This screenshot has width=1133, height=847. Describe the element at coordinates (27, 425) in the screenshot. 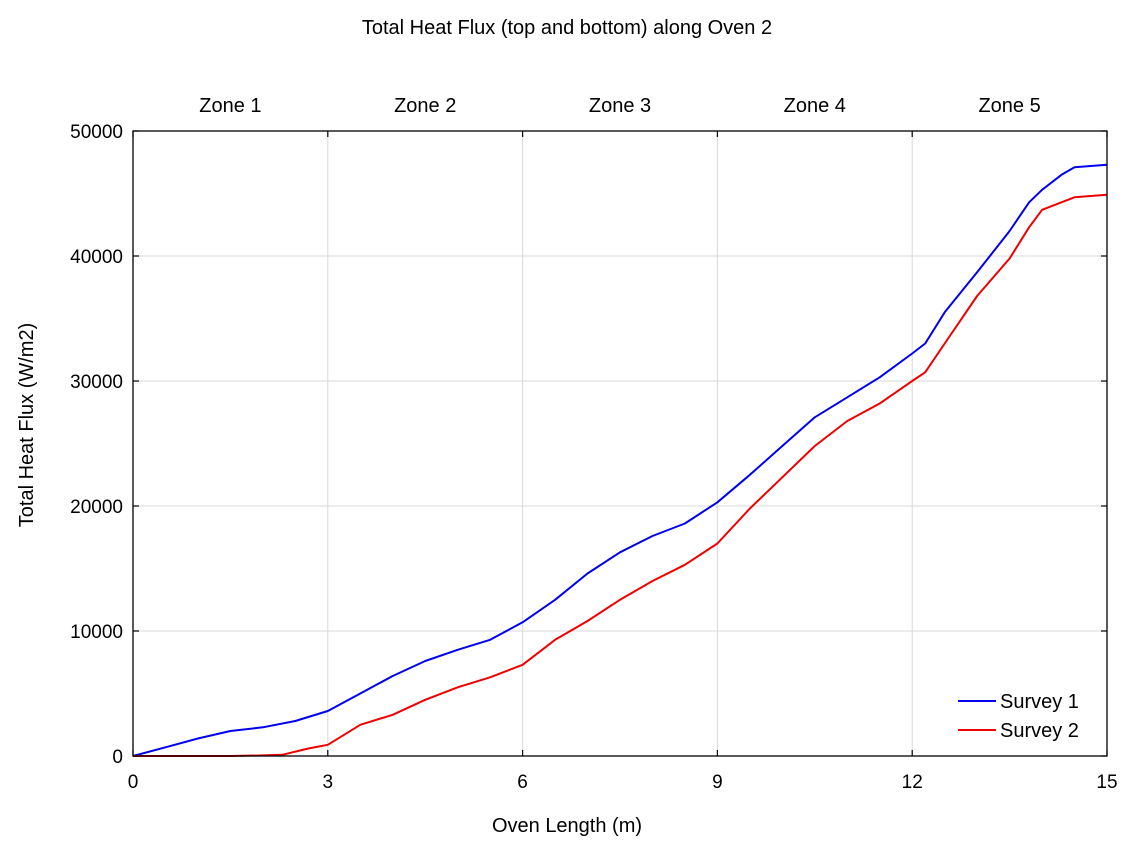

I see `y-axis-title: Total Heat Flux (W/m2)` at that location.